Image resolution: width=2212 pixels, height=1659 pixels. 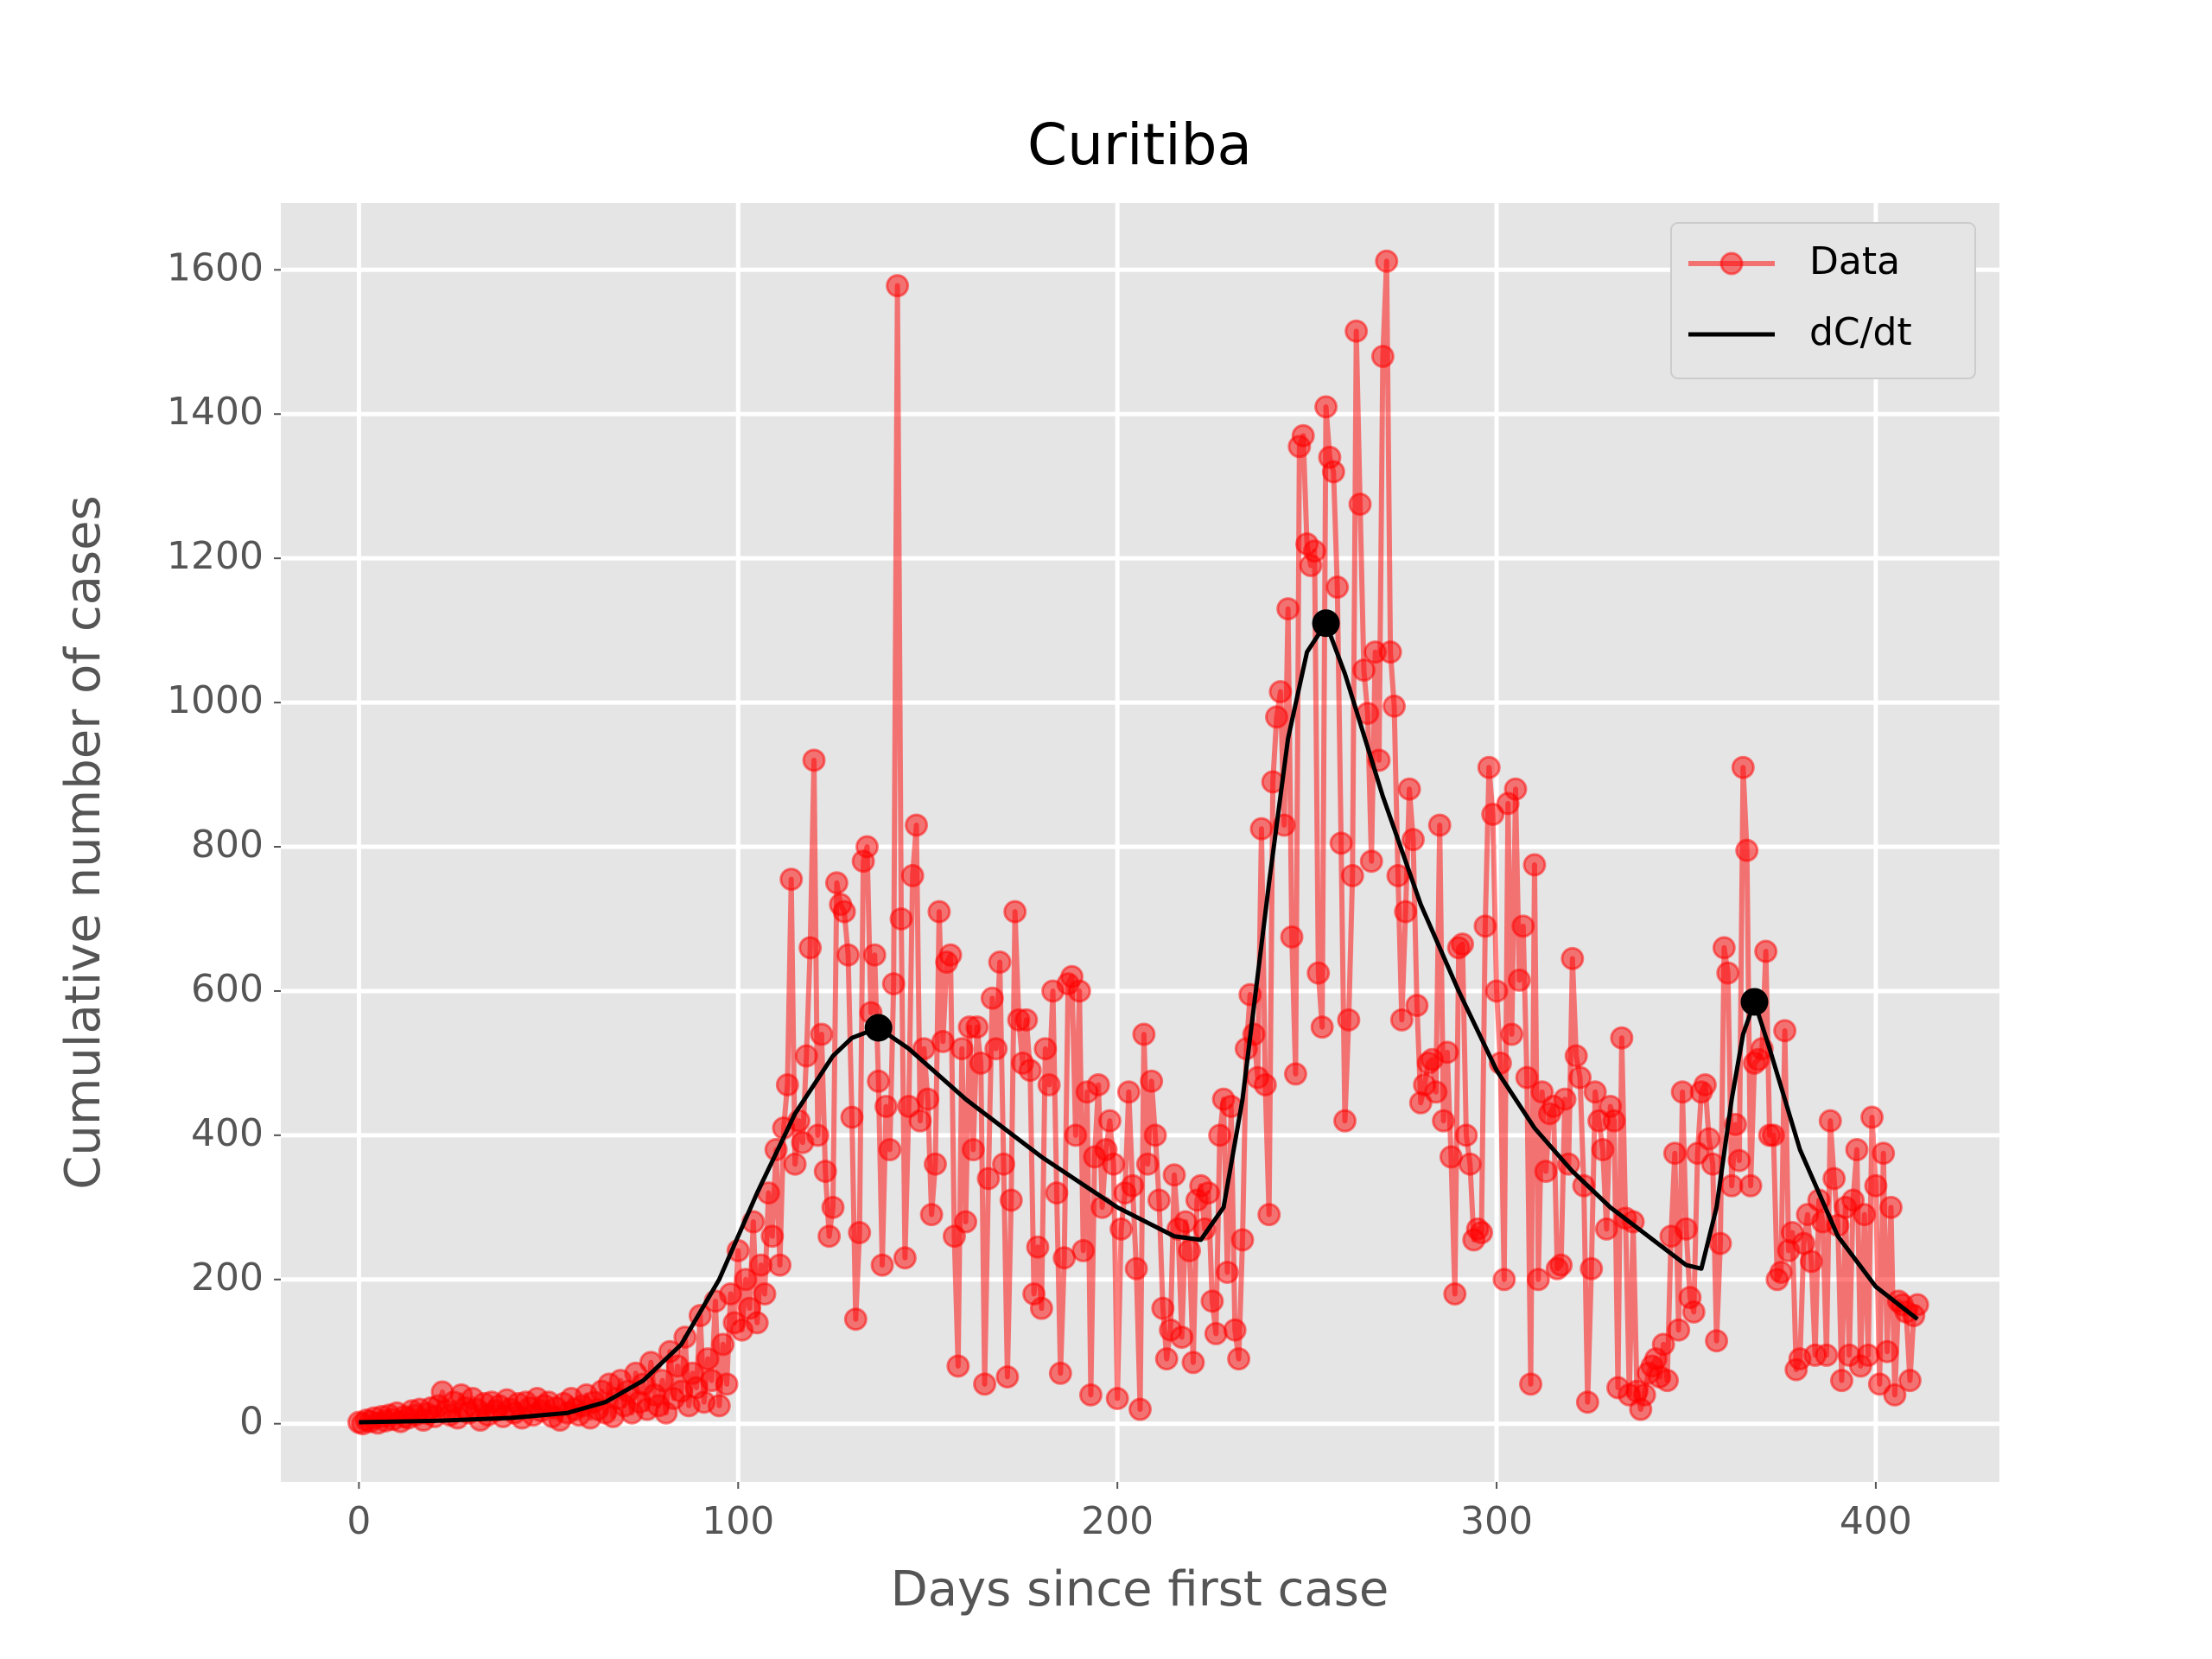 I want to click on x-axis-label: Days since first case, so click(x=1140, y=1589).